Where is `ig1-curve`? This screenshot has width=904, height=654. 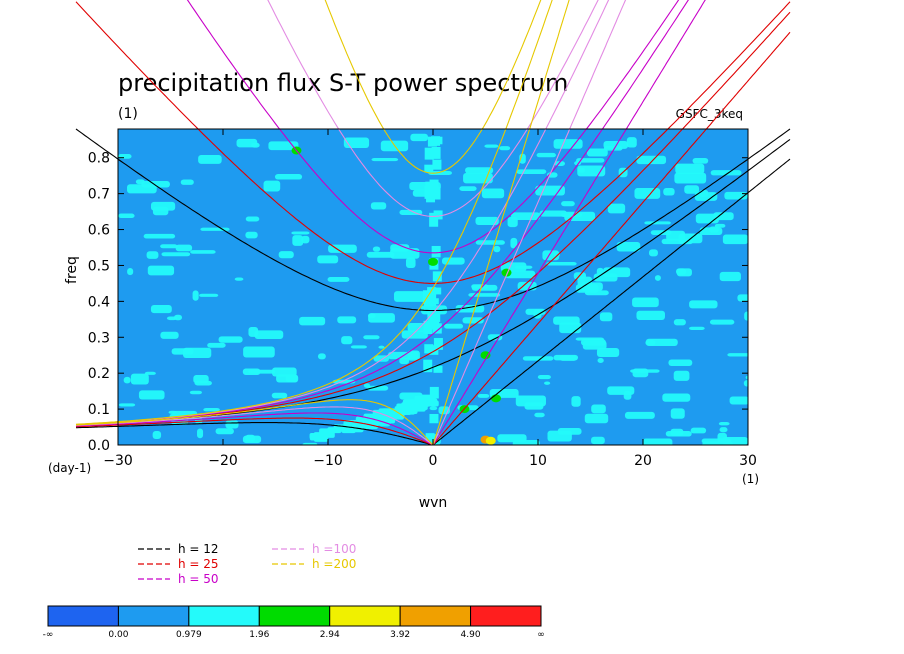
ig1-curve is located at coordinates (433, 87).